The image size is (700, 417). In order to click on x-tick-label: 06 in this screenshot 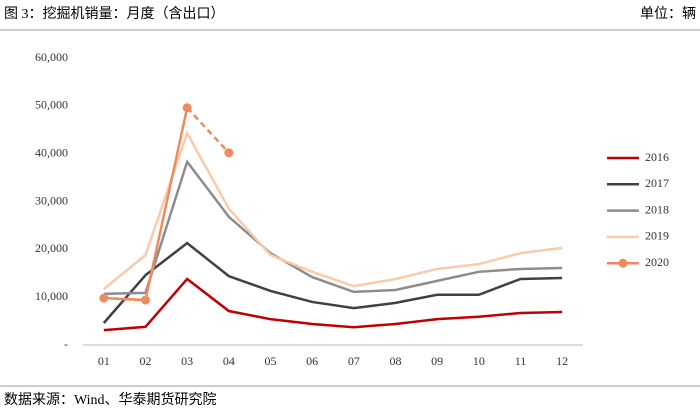, I will do `click(312, 361)`.